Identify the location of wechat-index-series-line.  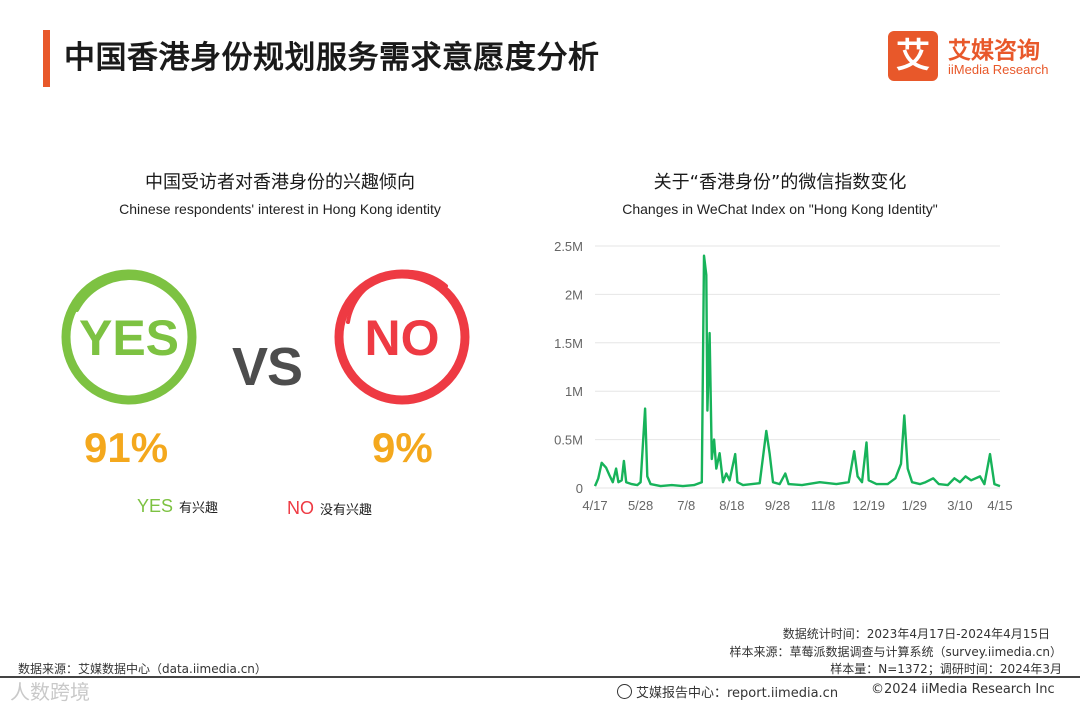
(797, 371).